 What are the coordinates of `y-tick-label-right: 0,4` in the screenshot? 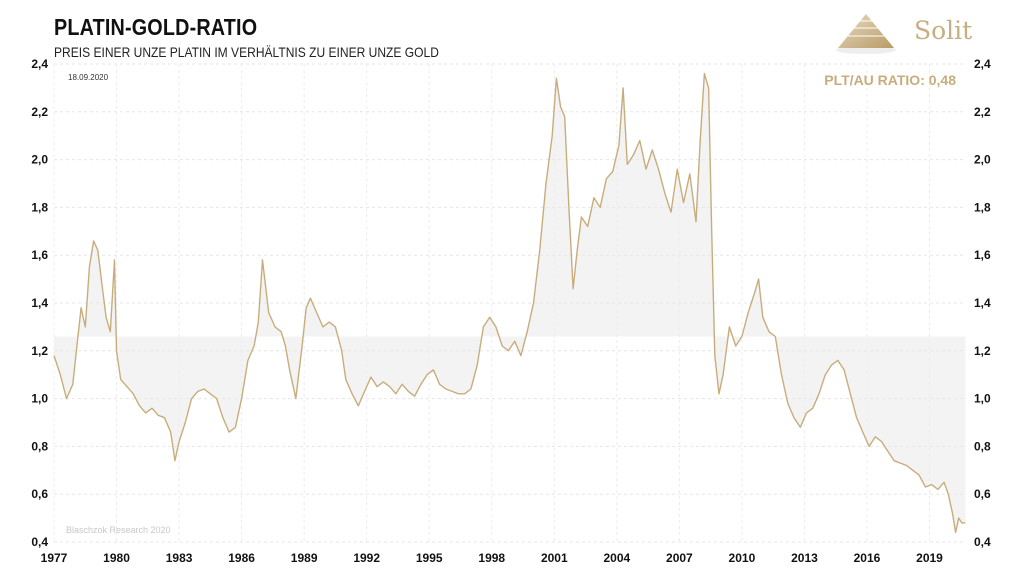 It's located at (982, 542).